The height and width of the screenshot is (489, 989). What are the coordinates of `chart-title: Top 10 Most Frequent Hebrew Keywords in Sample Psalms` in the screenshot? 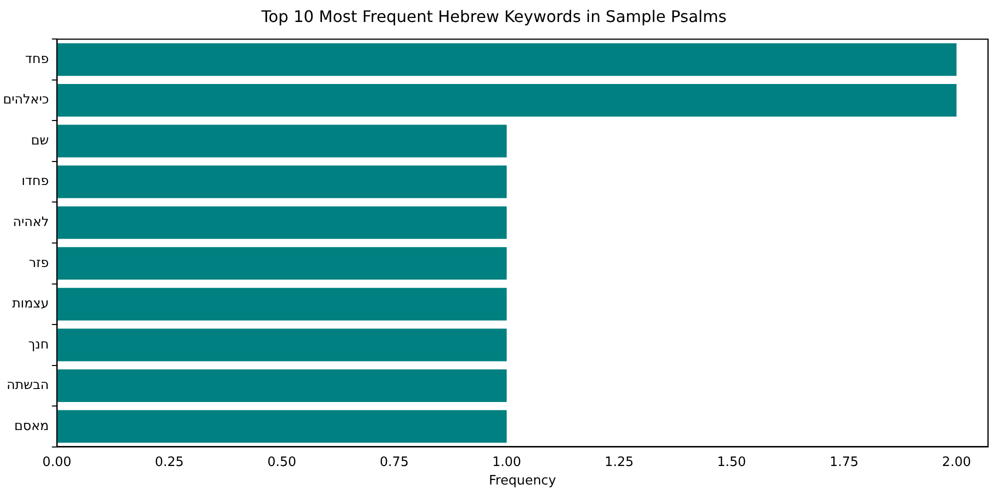 It's located at (493, 16).